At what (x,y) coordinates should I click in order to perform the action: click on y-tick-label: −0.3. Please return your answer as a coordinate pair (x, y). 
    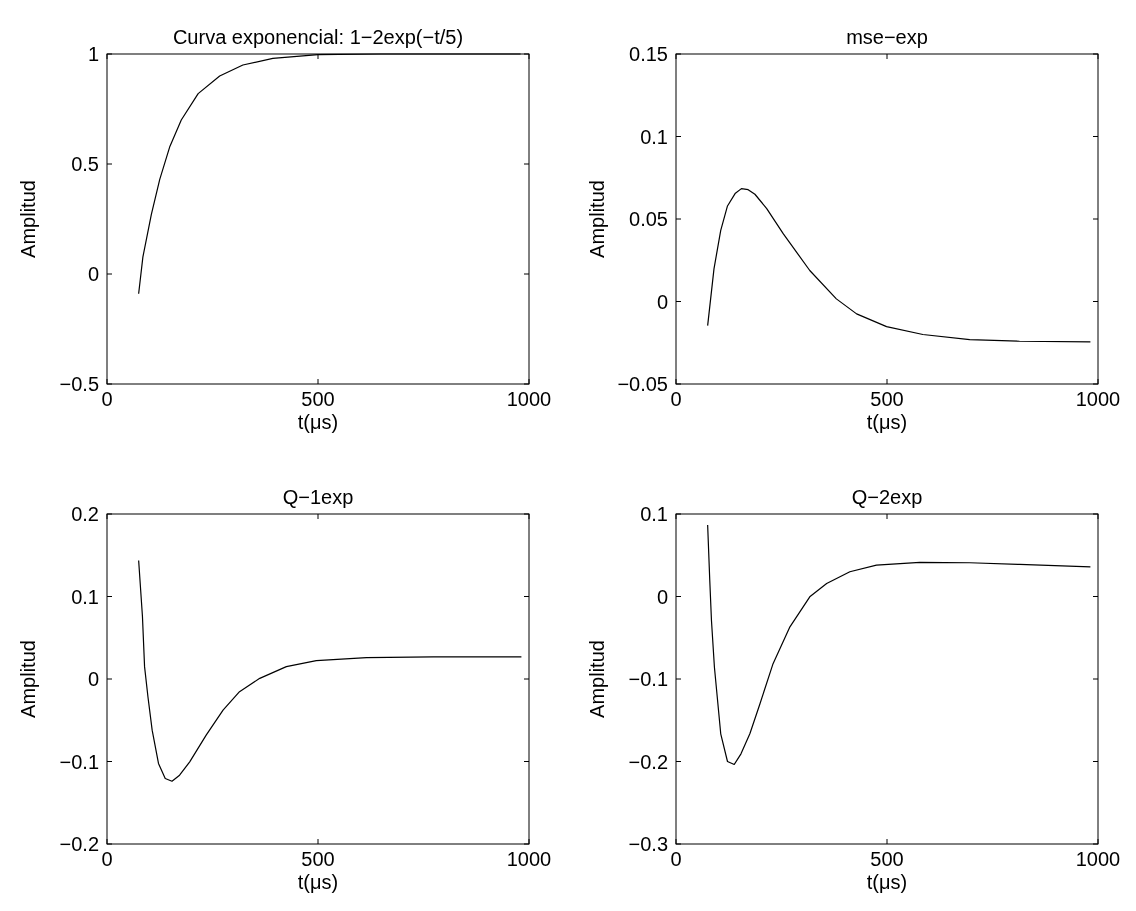
    Looking at the image, I should click on (648, 844).